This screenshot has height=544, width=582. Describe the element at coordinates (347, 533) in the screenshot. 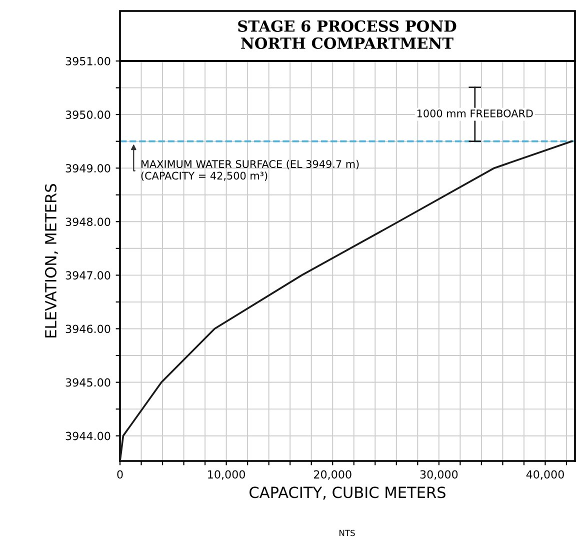

I see `text: NTS` at that location.